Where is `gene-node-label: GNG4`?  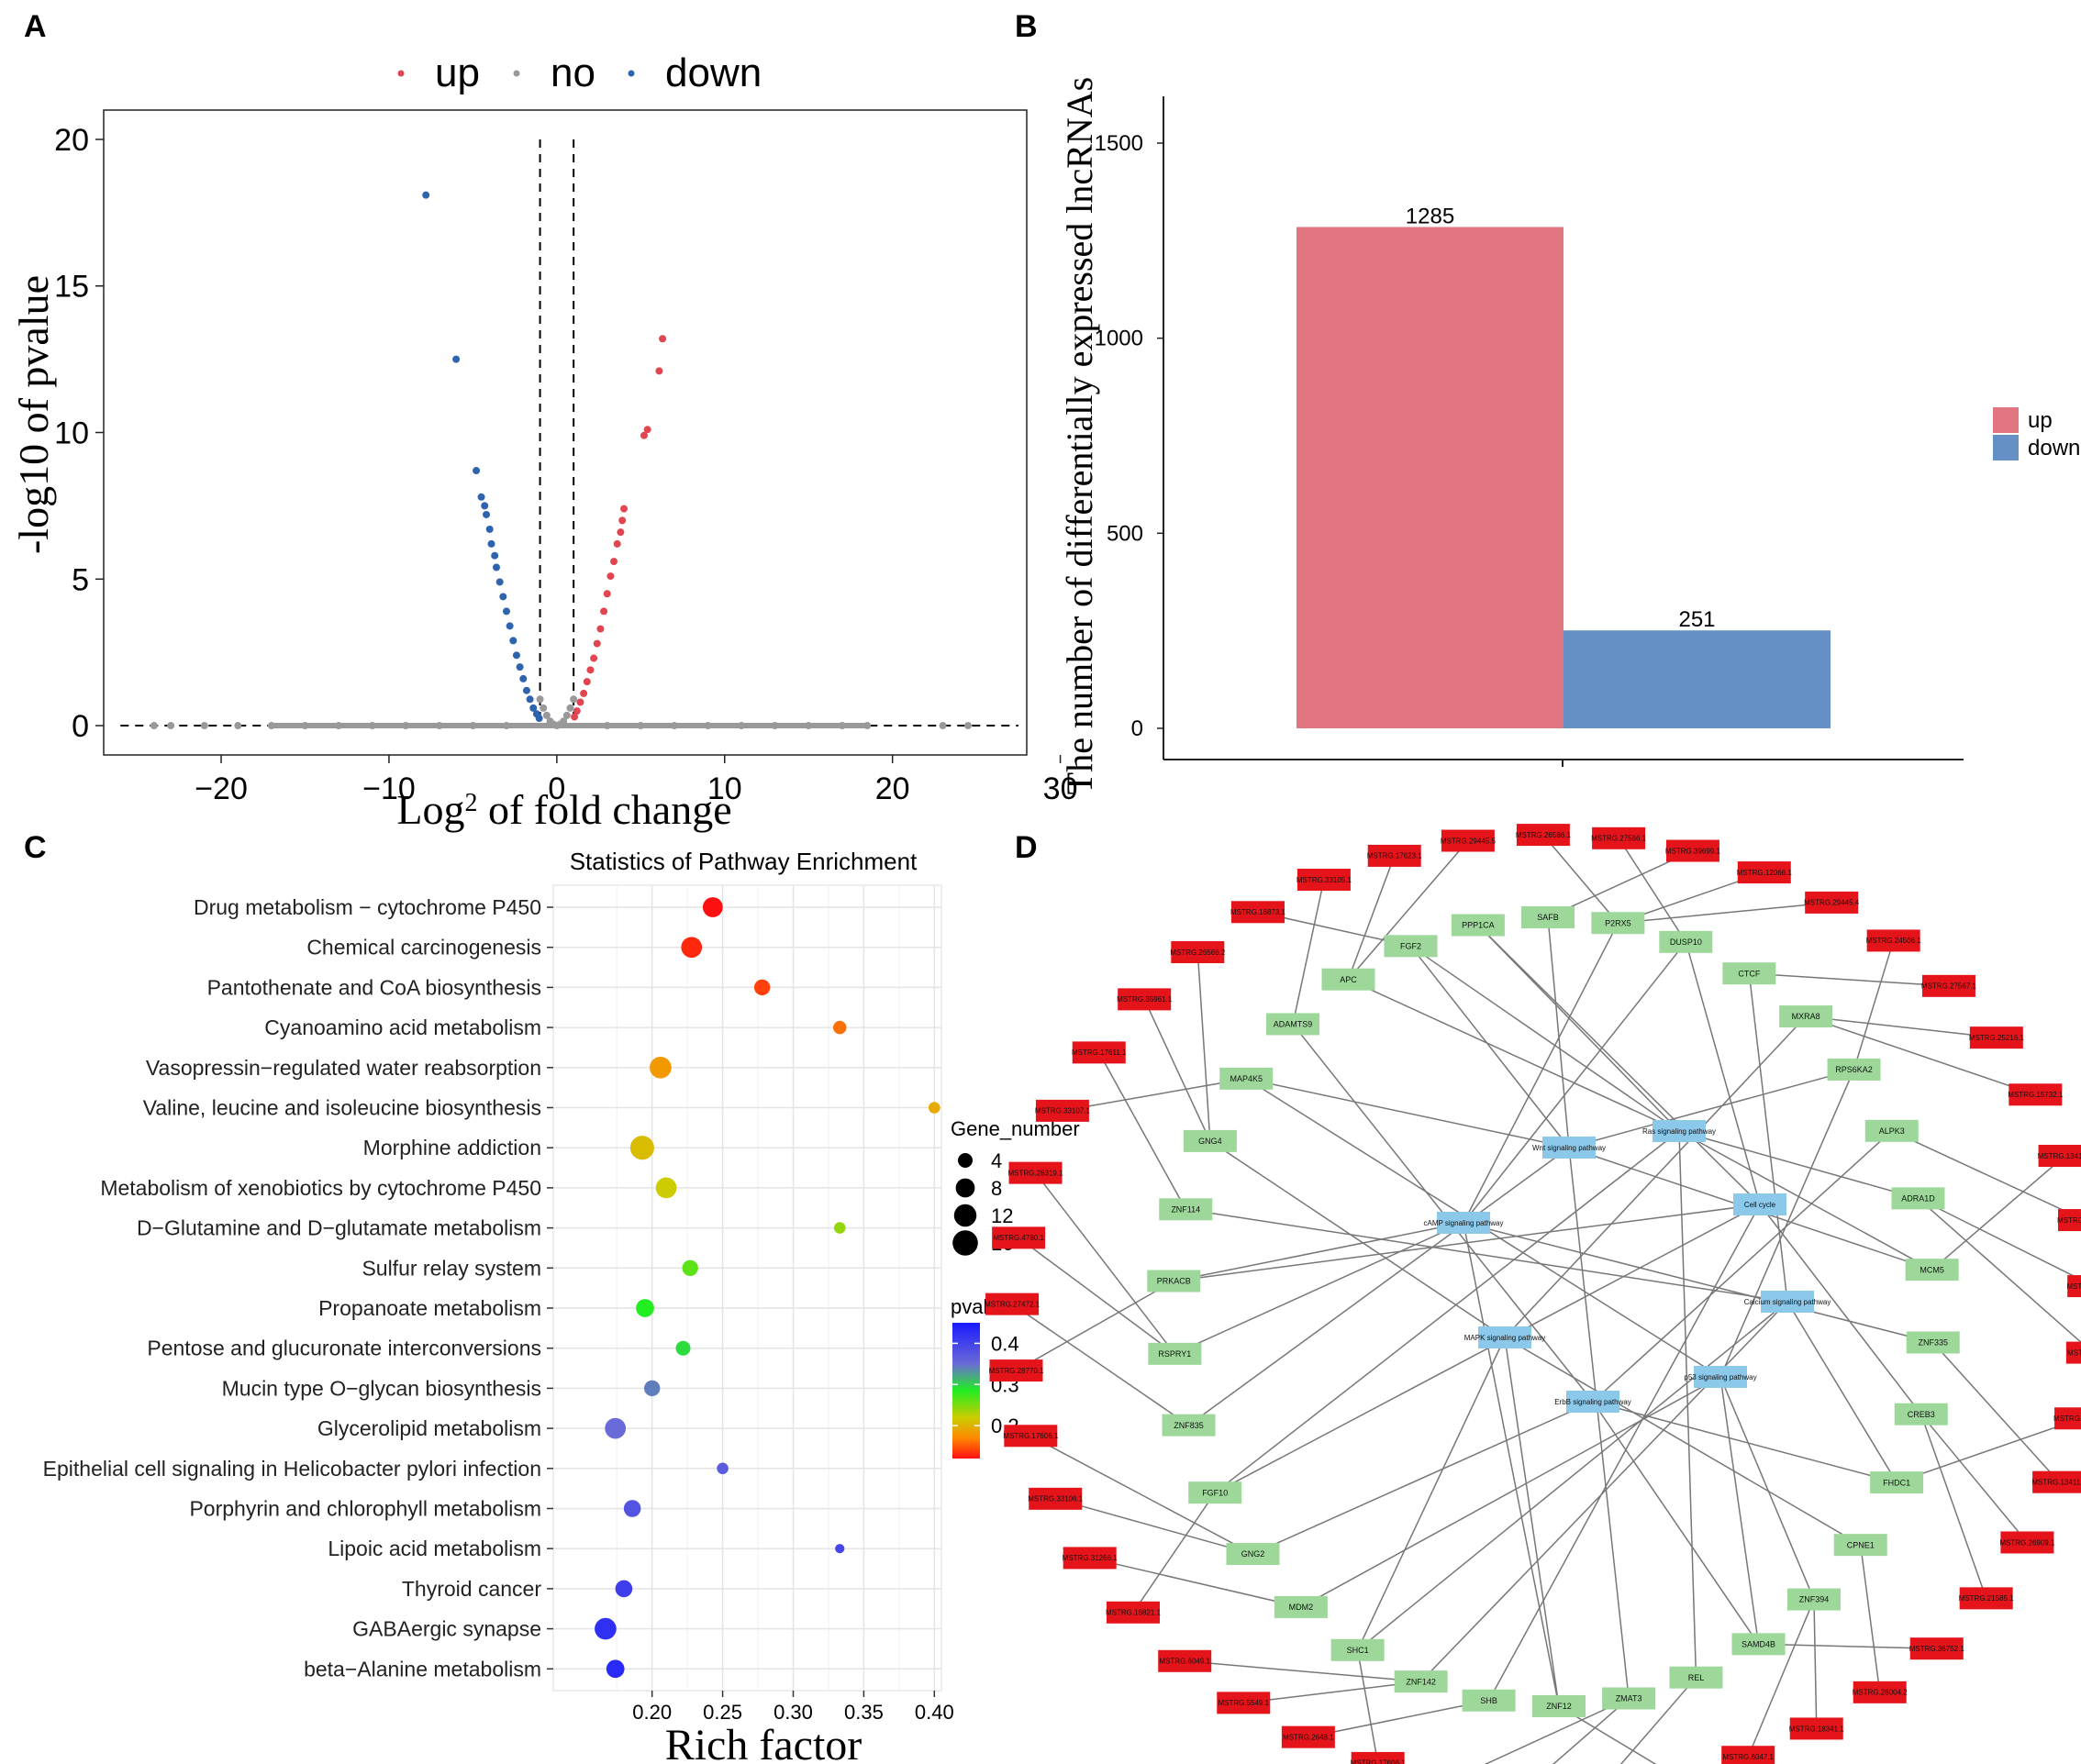
gene-node-label: GNG4 is located at coordinates (1210, 1141).